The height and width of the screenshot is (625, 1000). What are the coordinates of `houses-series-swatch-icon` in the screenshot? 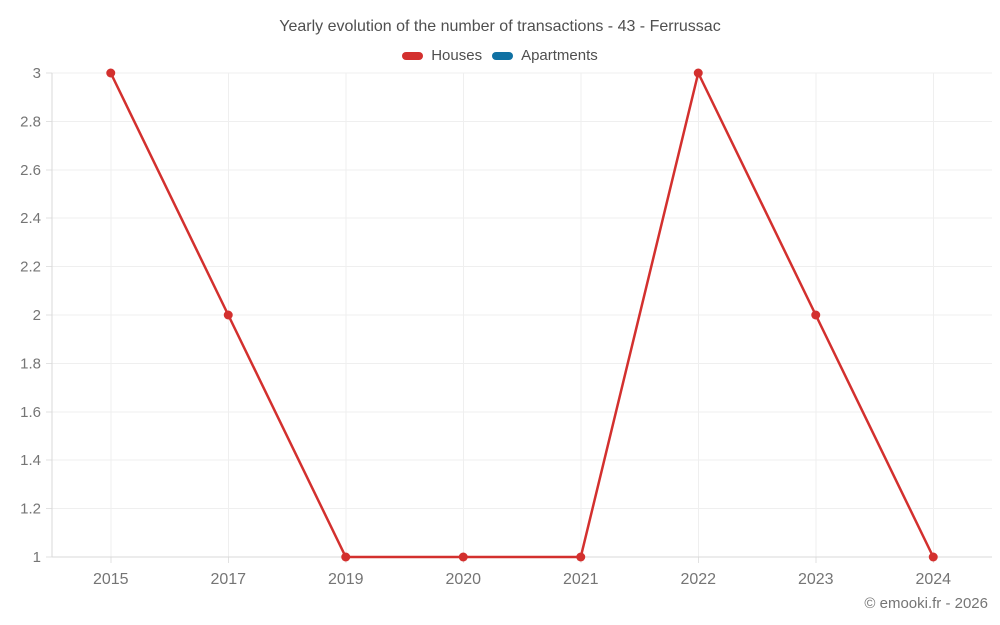 It's located at (413, 55).